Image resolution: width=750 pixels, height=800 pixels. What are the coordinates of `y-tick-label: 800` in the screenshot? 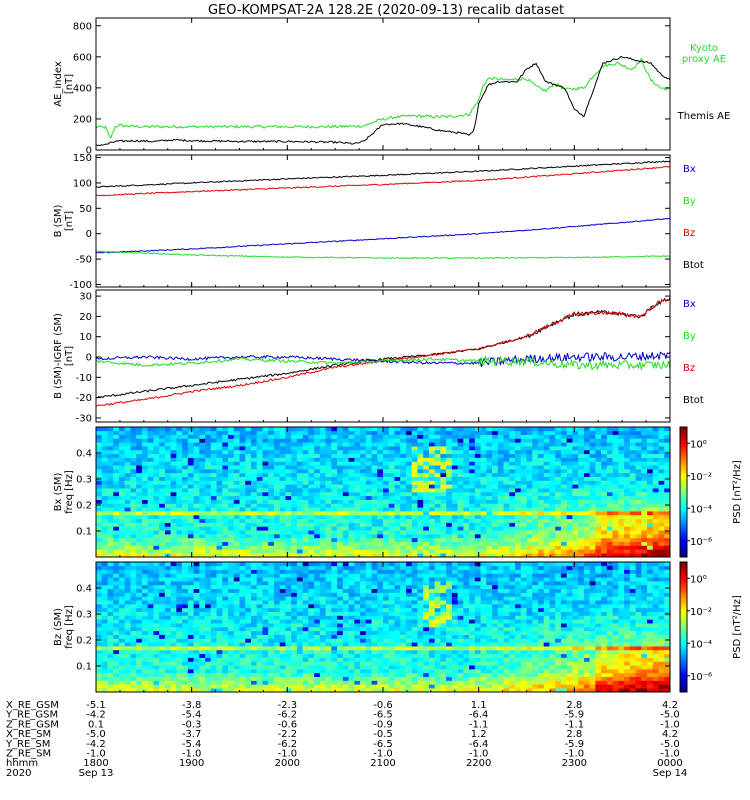 It's located at (82, 26).